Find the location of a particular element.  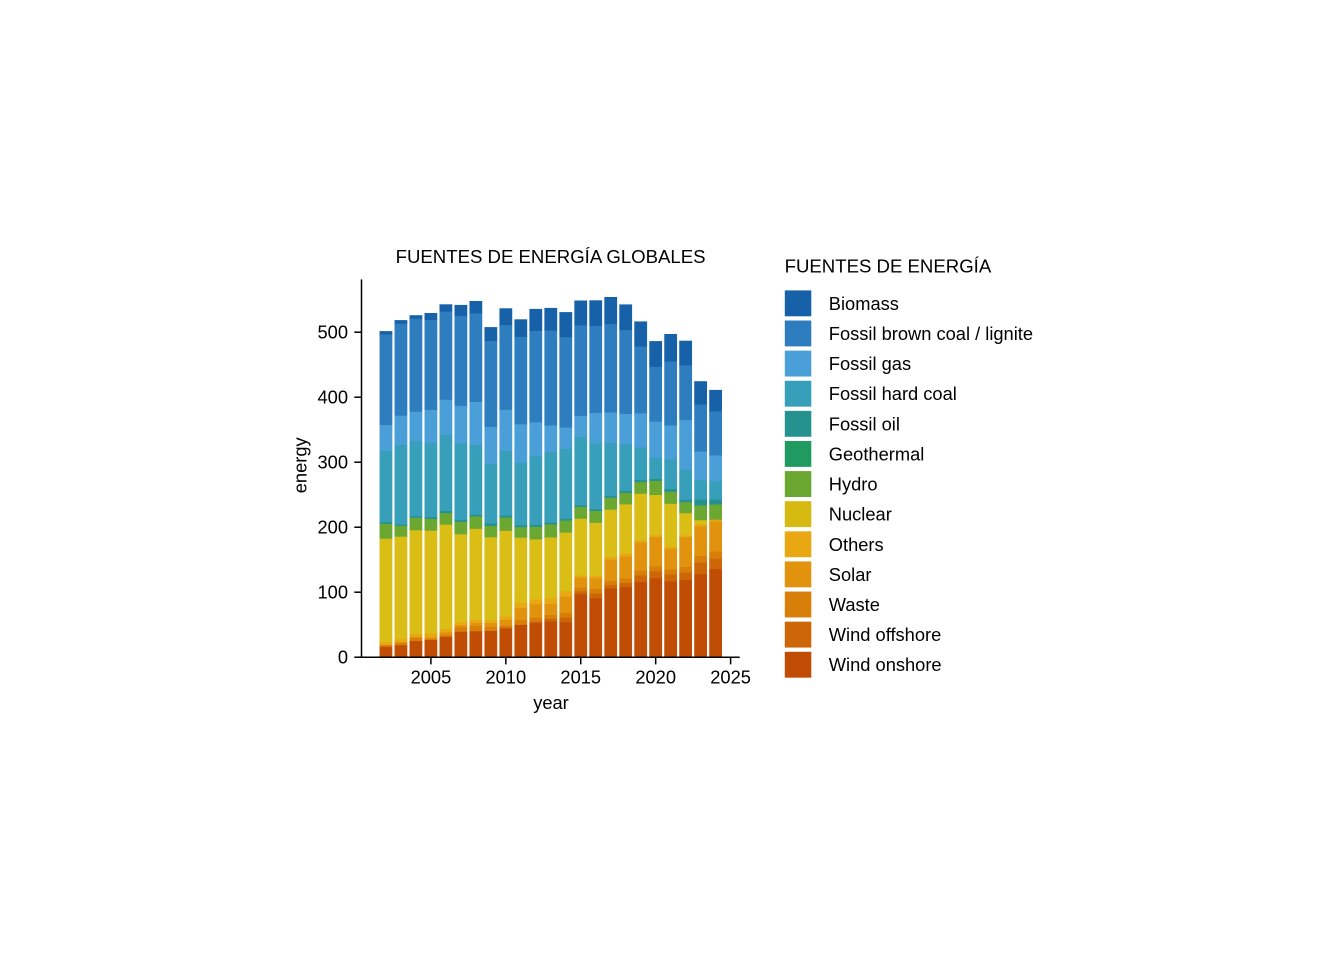

svg-text: Nuclear is located at coordinates (860, 514).